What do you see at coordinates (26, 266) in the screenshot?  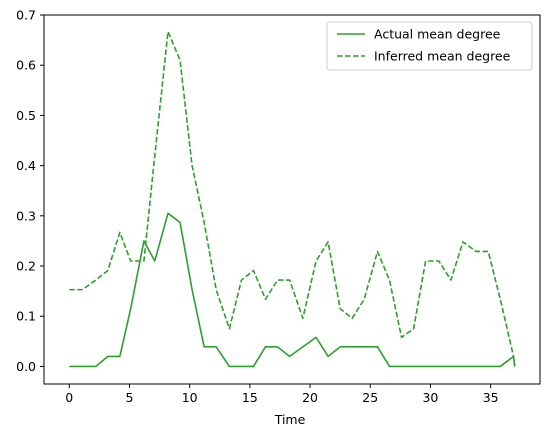 I see `y-tick-label: 0.2` at bounding box center [26, 266].